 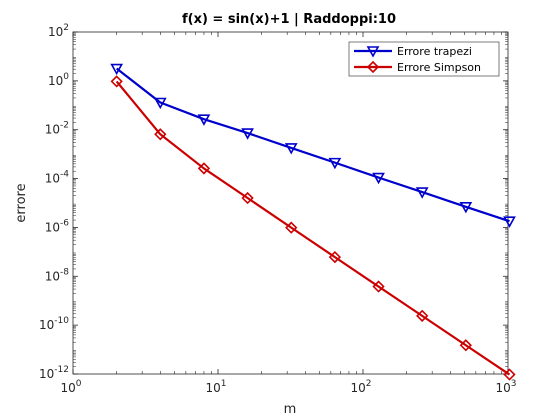 I want to click on x-tick-label: 10², so click(x=360, y=387).